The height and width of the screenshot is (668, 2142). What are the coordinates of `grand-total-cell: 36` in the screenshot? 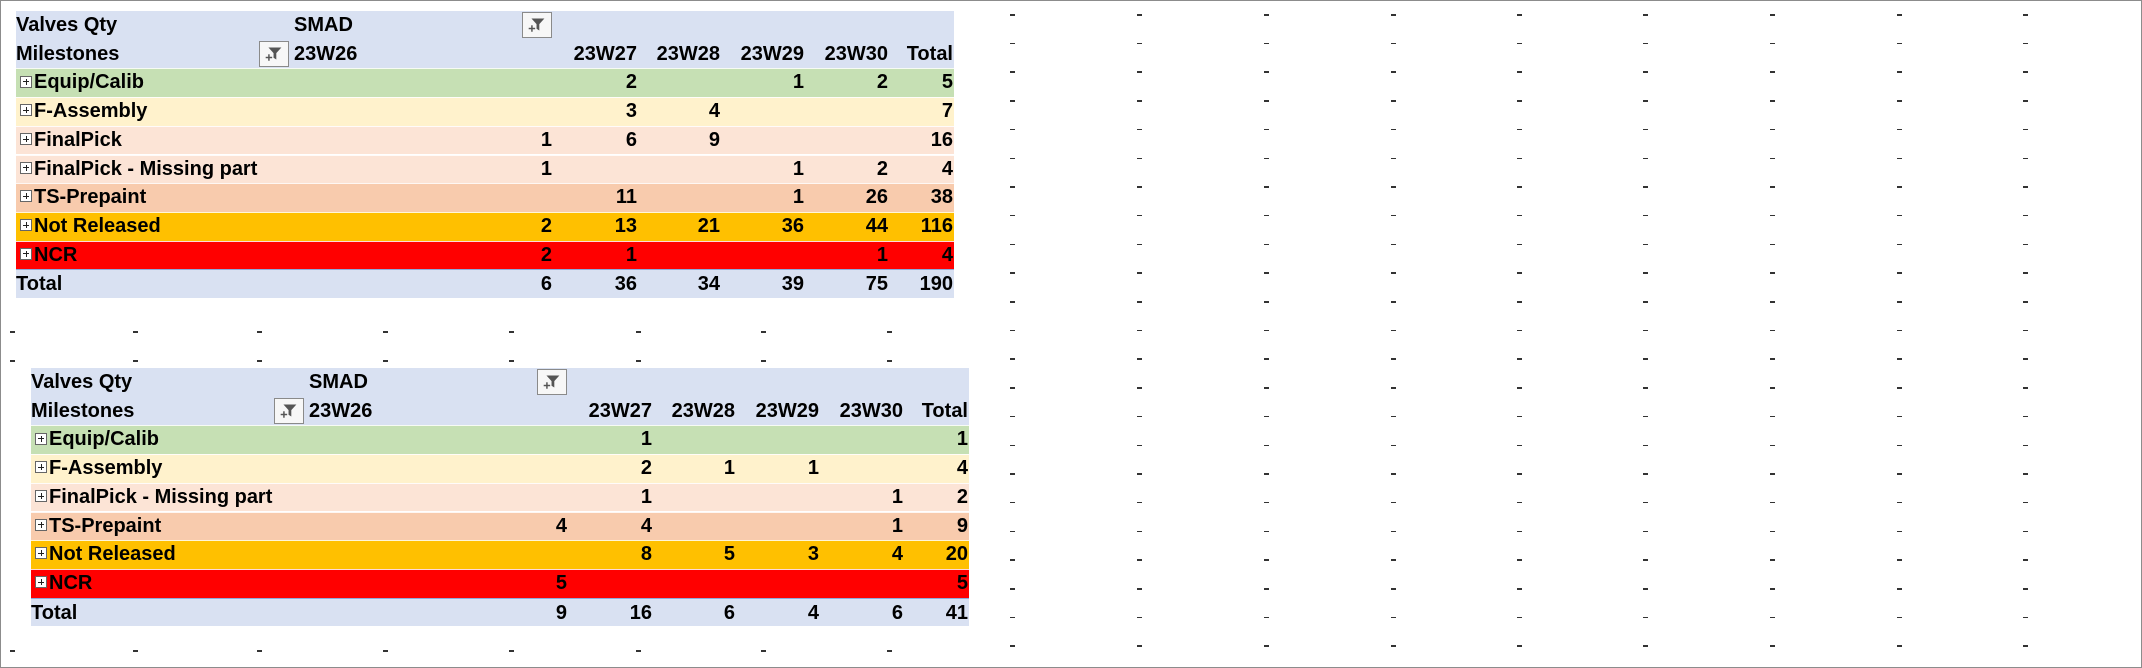 It's located at (625, 284).